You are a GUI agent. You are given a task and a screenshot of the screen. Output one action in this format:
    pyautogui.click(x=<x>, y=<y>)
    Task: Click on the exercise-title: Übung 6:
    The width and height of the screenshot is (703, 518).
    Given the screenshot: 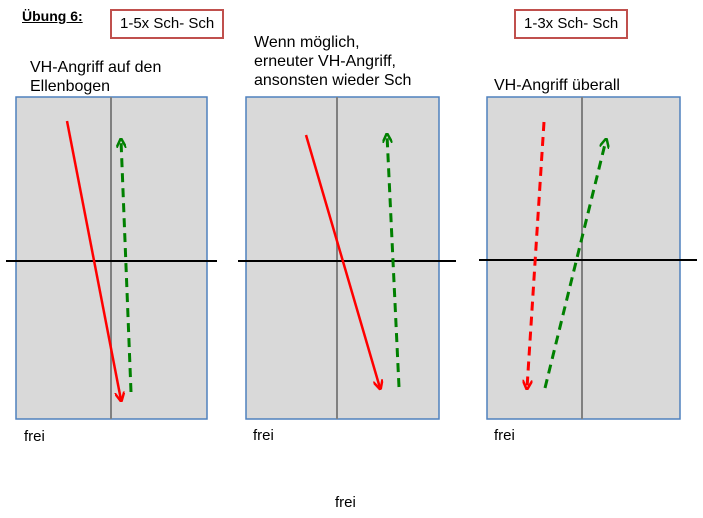 What is the action you would take?
    pyautogui.click(x=52, y=16)
    